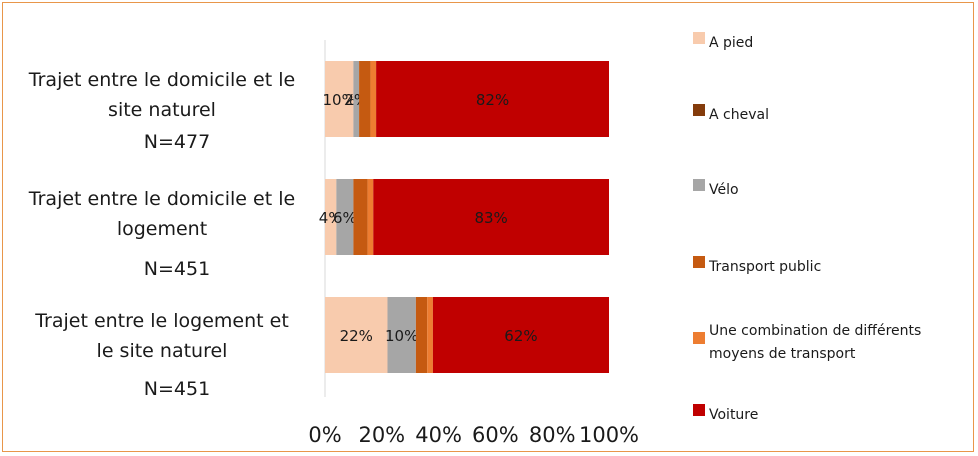 The width and height of the screenshot is (978, 456). What do you see at coordinates (324, 435) in the screenshot?
I see `x-tick-label: 0%` at bounding box center [324, 435].